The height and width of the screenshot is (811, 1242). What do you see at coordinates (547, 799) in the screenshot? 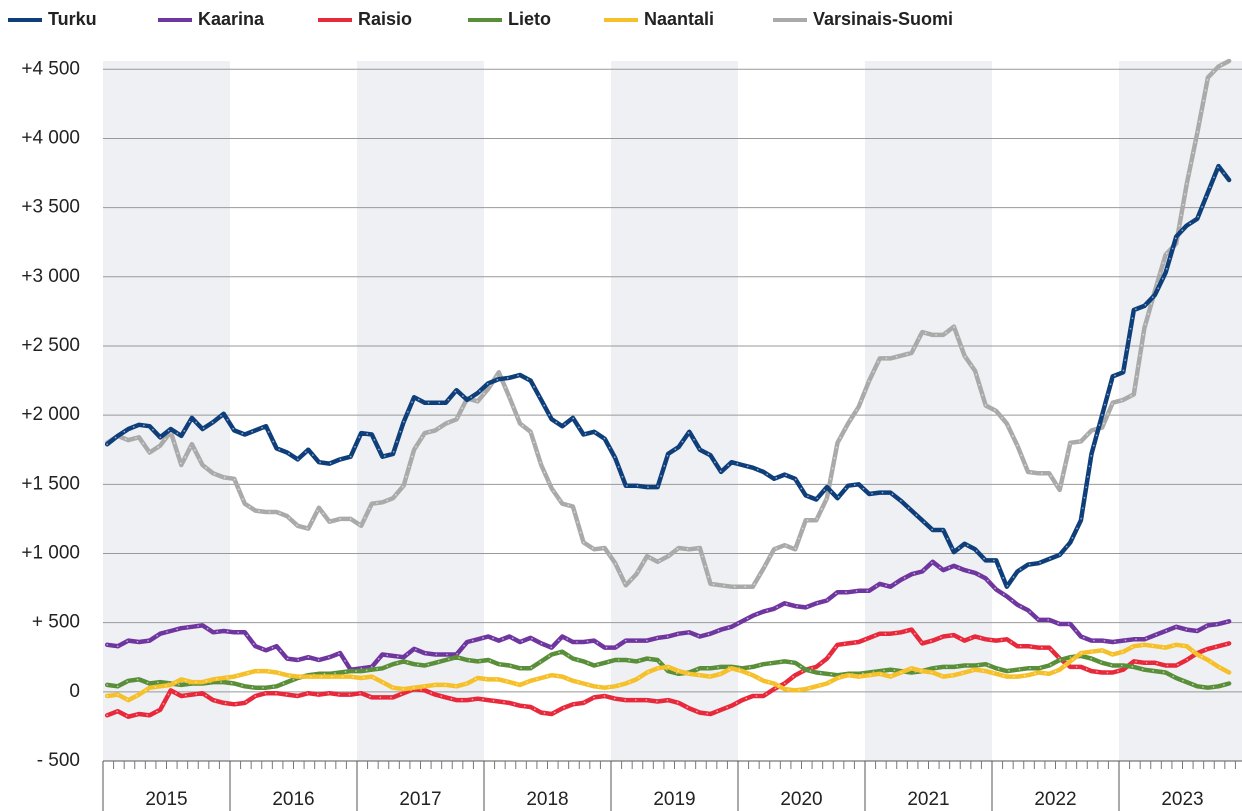
I see `x-tick-label: 2018` at bounding box center [547, 799].